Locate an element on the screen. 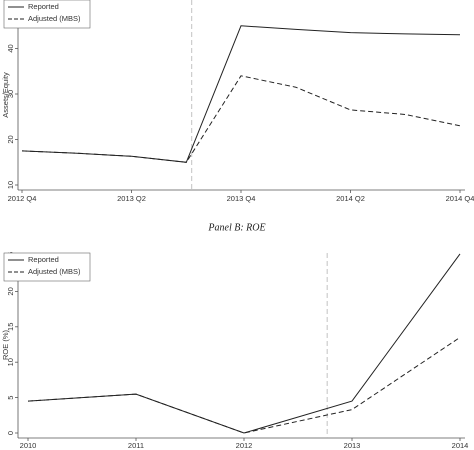 The image size is (474, 450). y-axis-label: ROE (%) is located at coordinates (5, 344).